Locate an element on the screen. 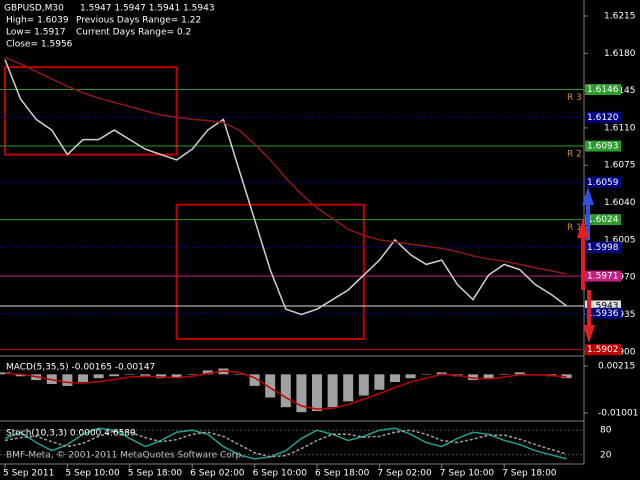 The height and width of the screenshot is (480, 640). level-label: 1.5943 is located at coordinates (603, 306).